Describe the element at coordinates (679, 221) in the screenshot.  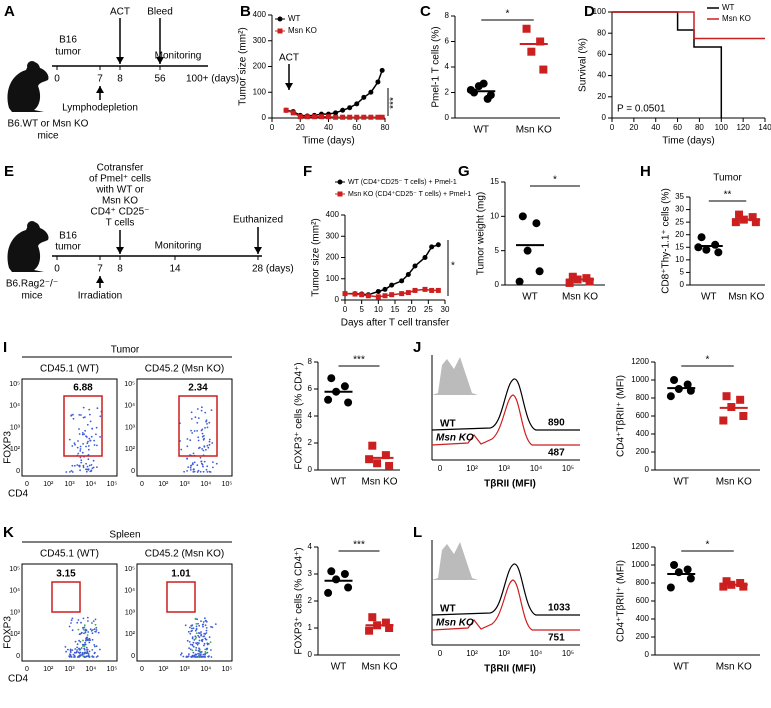
I see `y-tick-label: 25` at that location.